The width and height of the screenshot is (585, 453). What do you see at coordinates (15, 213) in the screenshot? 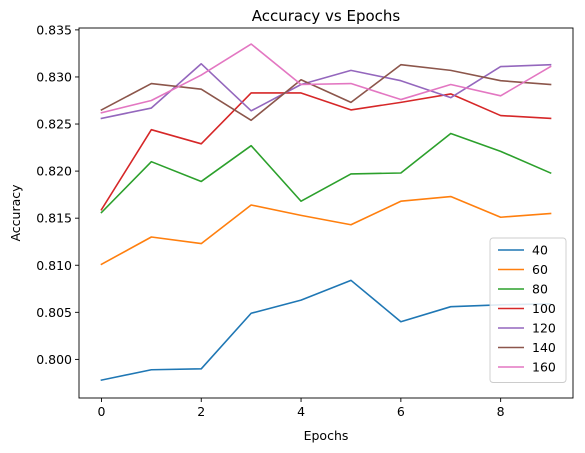
I see `y-axis-label: Accuracy` at bounding box center [15, 213].